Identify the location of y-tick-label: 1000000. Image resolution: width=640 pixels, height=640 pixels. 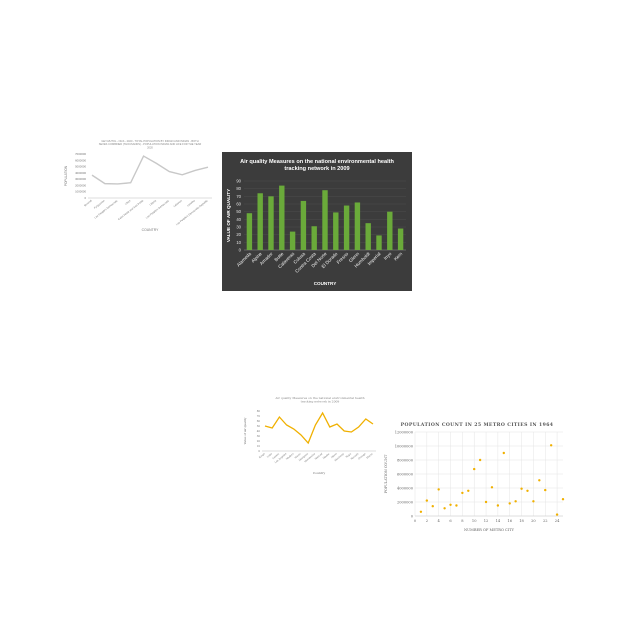
(80, 192).